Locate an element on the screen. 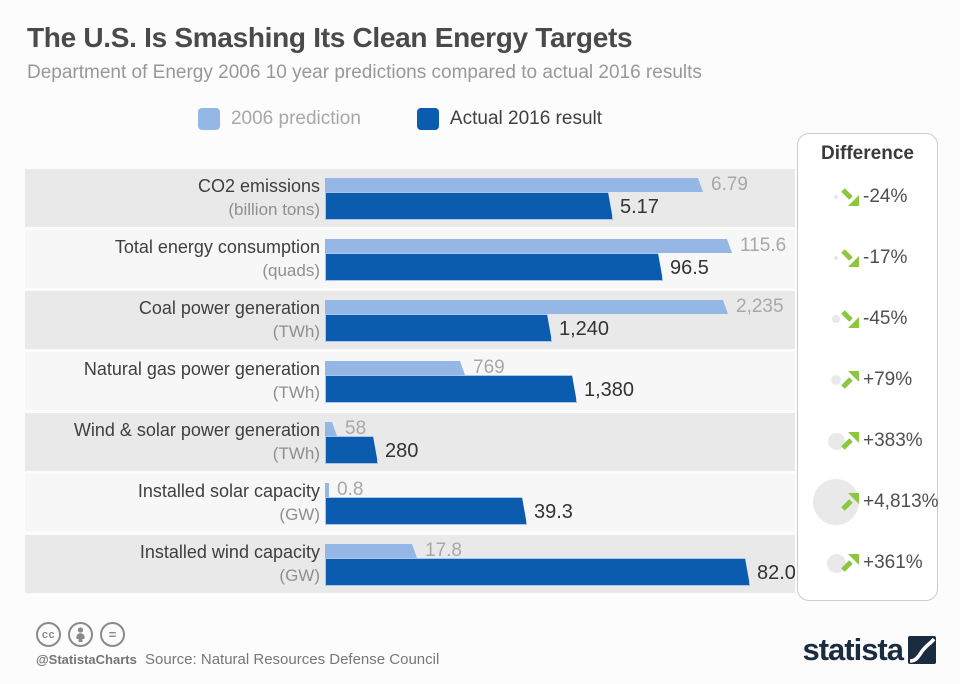 This screenshot has height=684, width=960. difference-row: +4,813% is located at coordinates (868, 502).